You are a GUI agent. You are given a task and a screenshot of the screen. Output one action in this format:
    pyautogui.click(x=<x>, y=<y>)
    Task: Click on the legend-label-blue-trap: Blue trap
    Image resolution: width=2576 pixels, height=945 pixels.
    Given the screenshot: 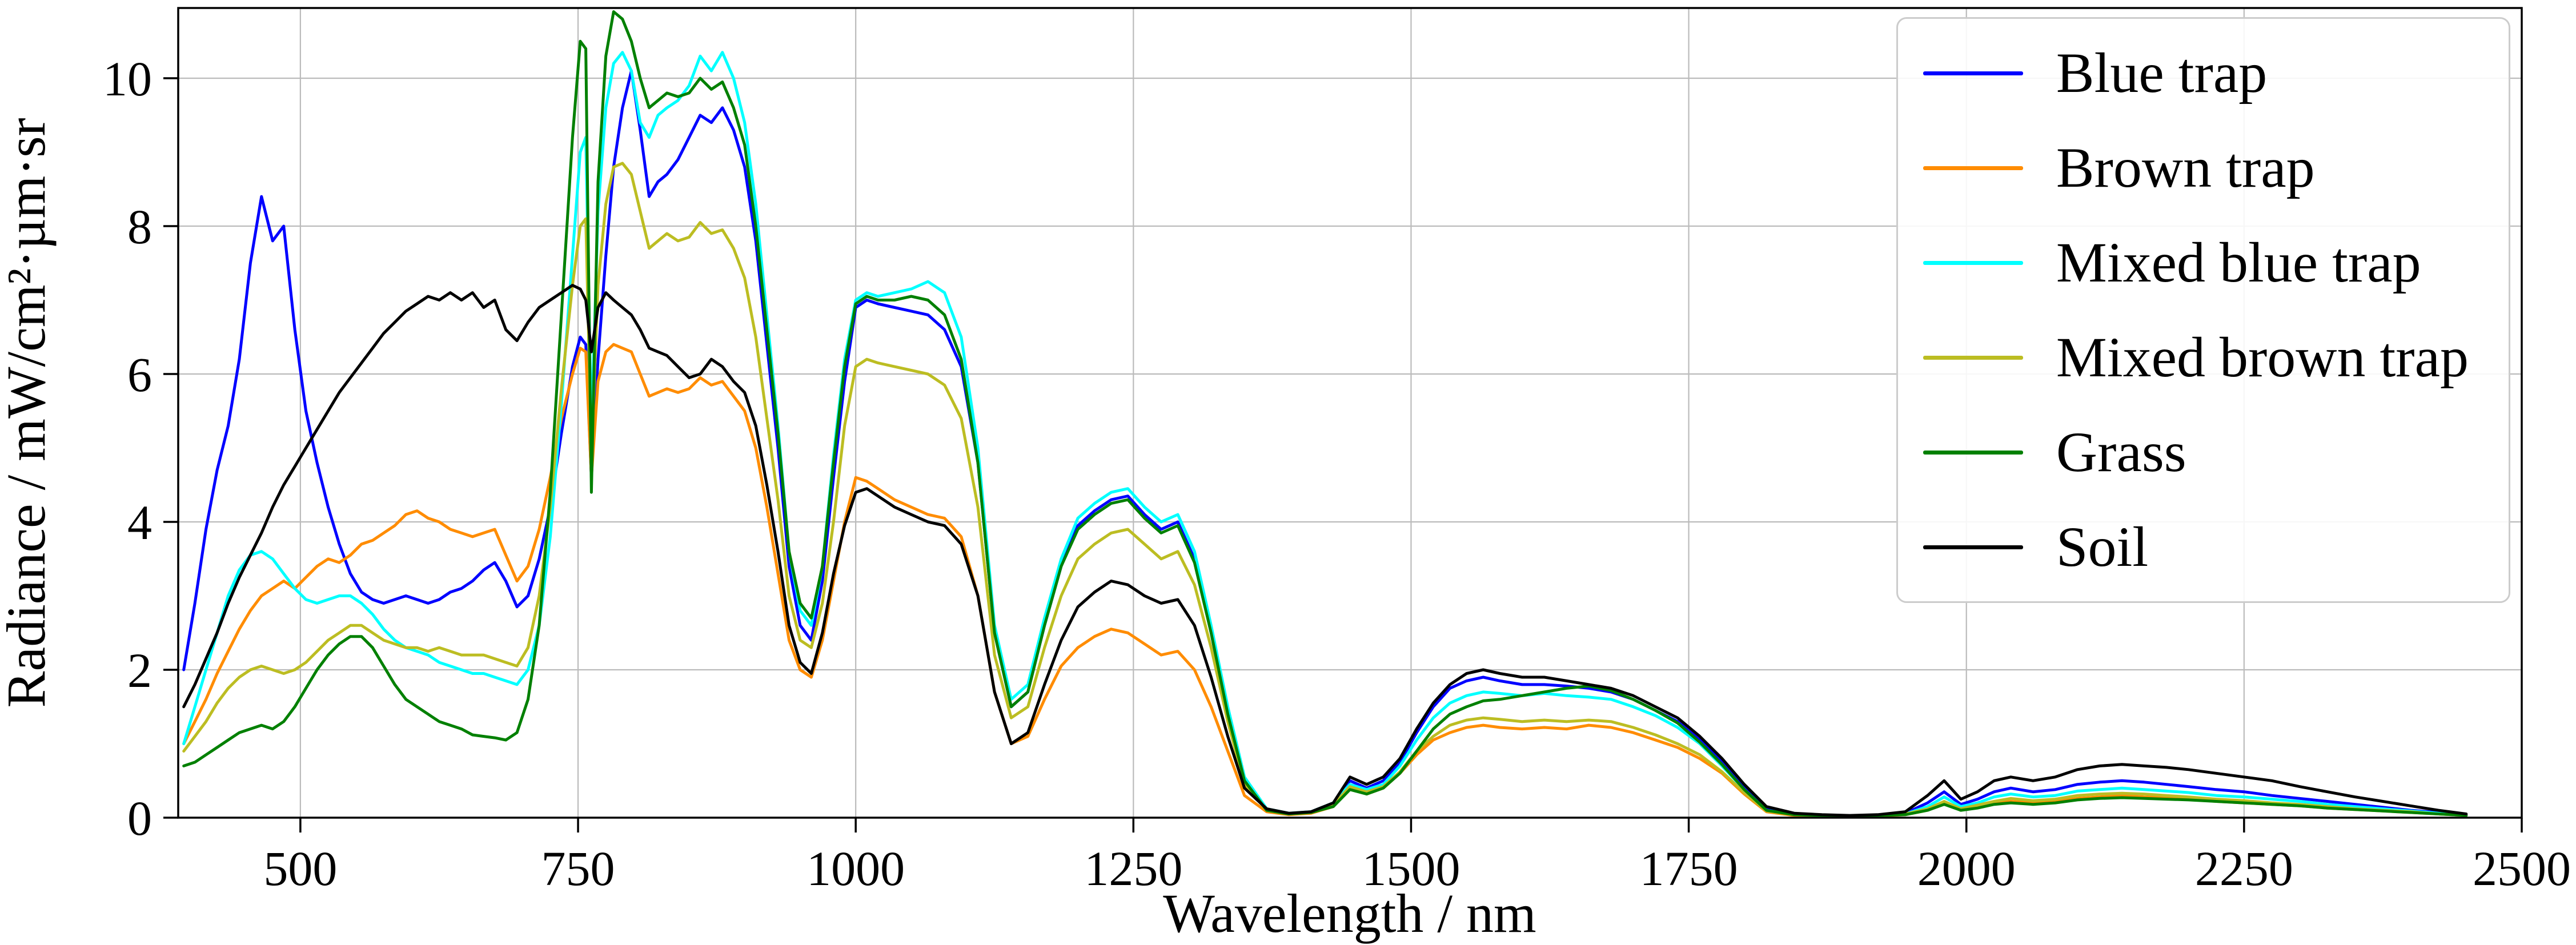 What is the action you would take?
    pyautogui.click(x=2162, y=73)
    